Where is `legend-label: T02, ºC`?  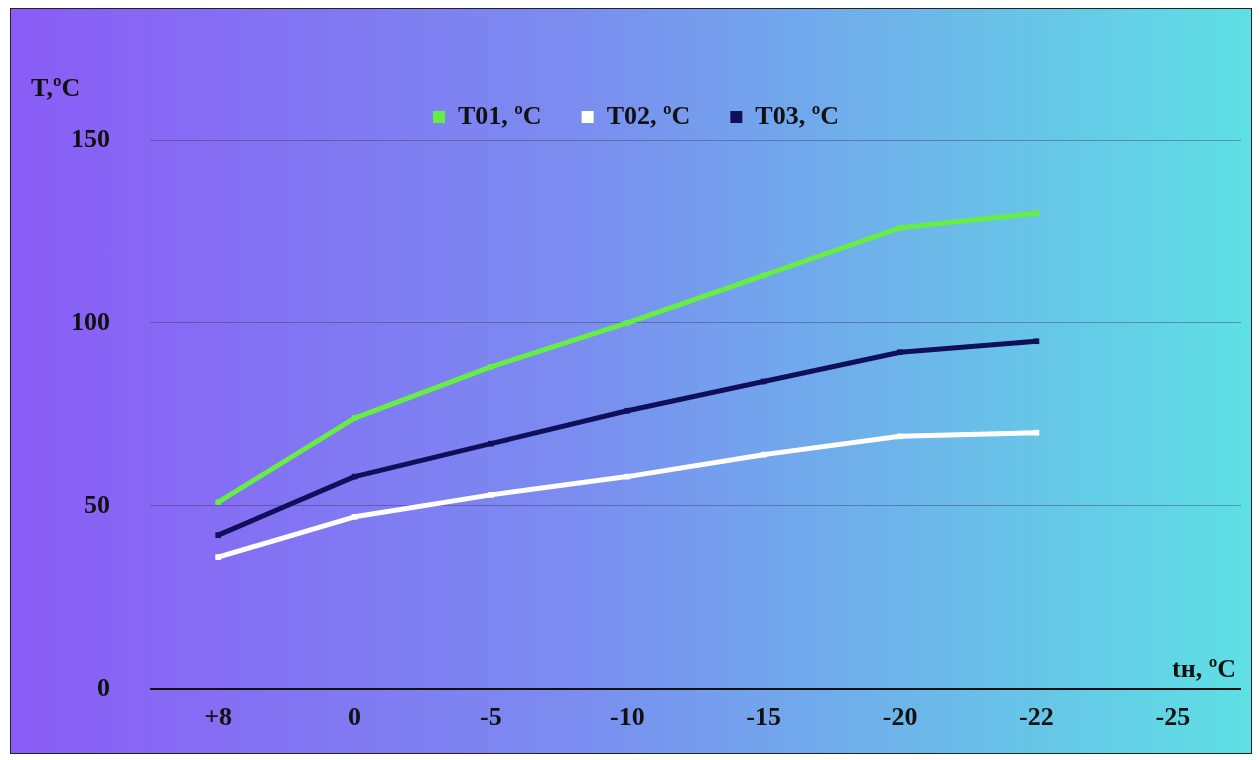 legend-label: T02, ºC is located at coordinates (648, 115).